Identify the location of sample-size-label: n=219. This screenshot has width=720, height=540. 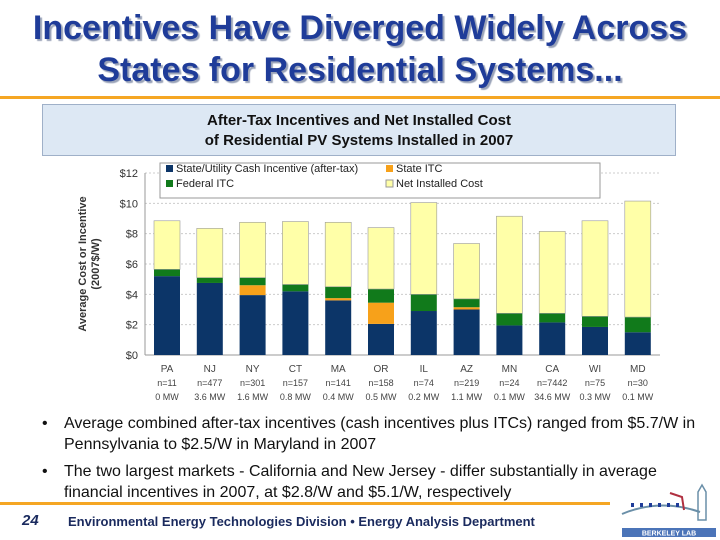
(466, 383).